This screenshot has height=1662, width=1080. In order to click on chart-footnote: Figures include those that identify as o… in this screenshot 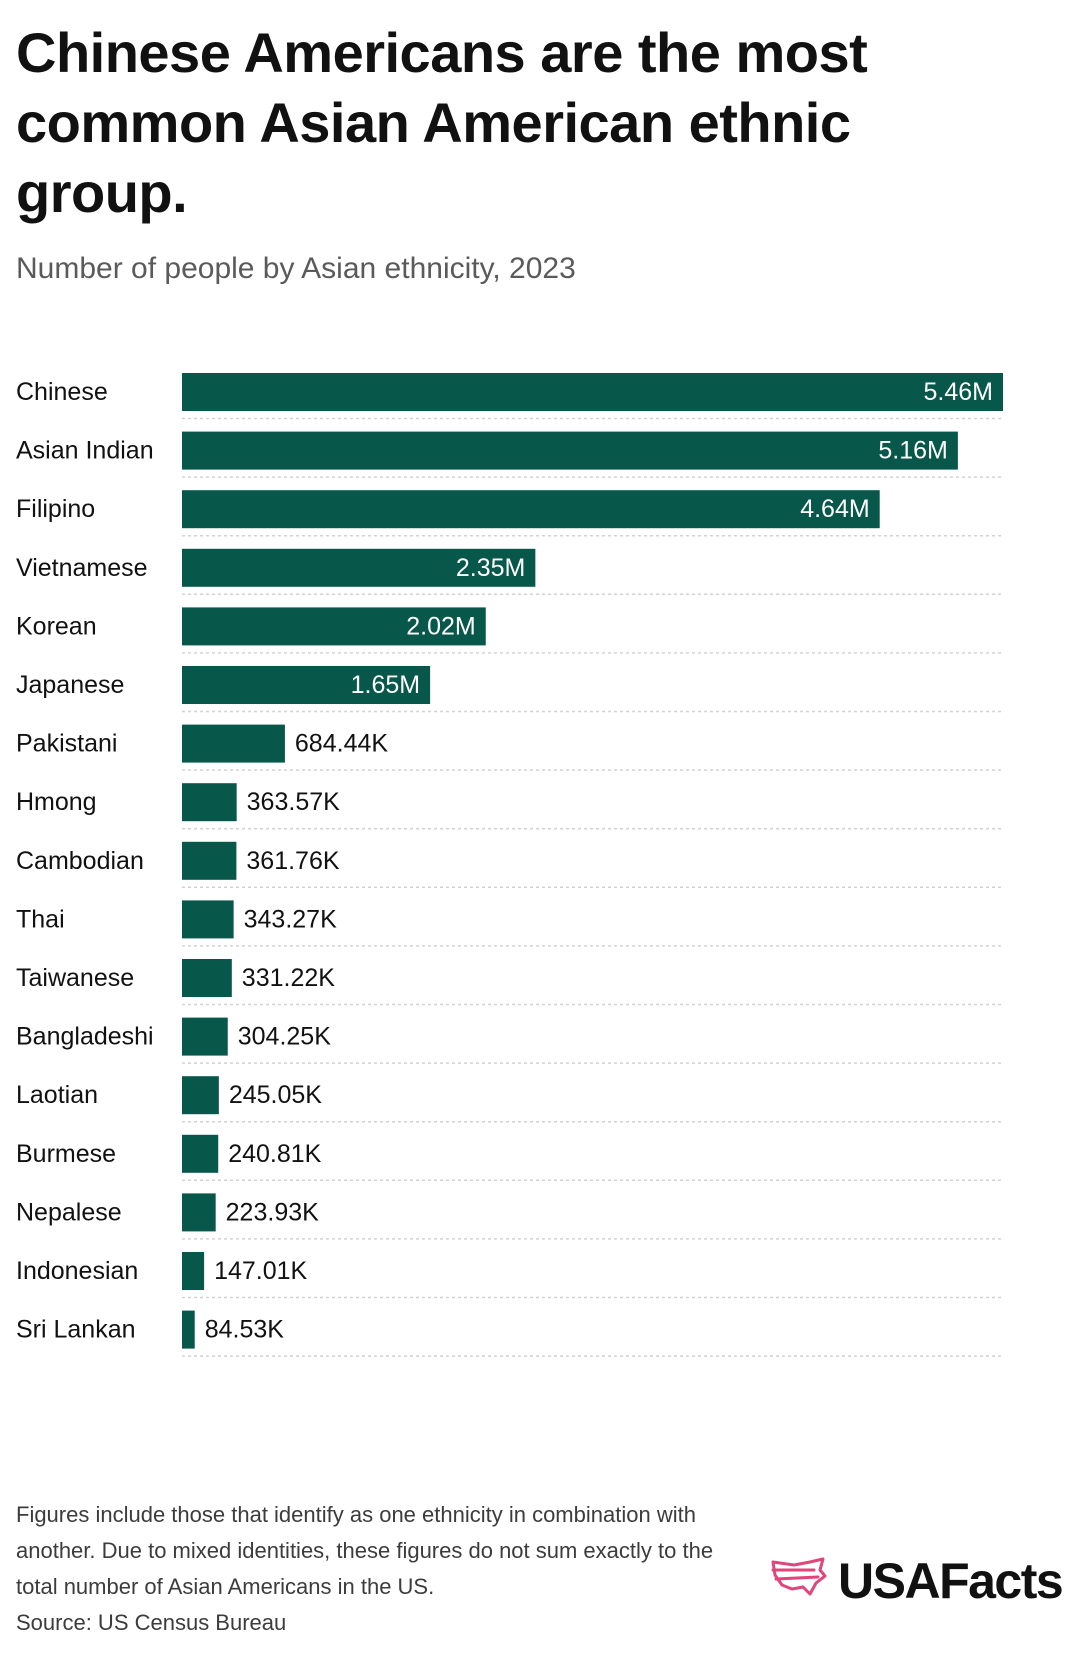, I will do `click(376, 1569)`.